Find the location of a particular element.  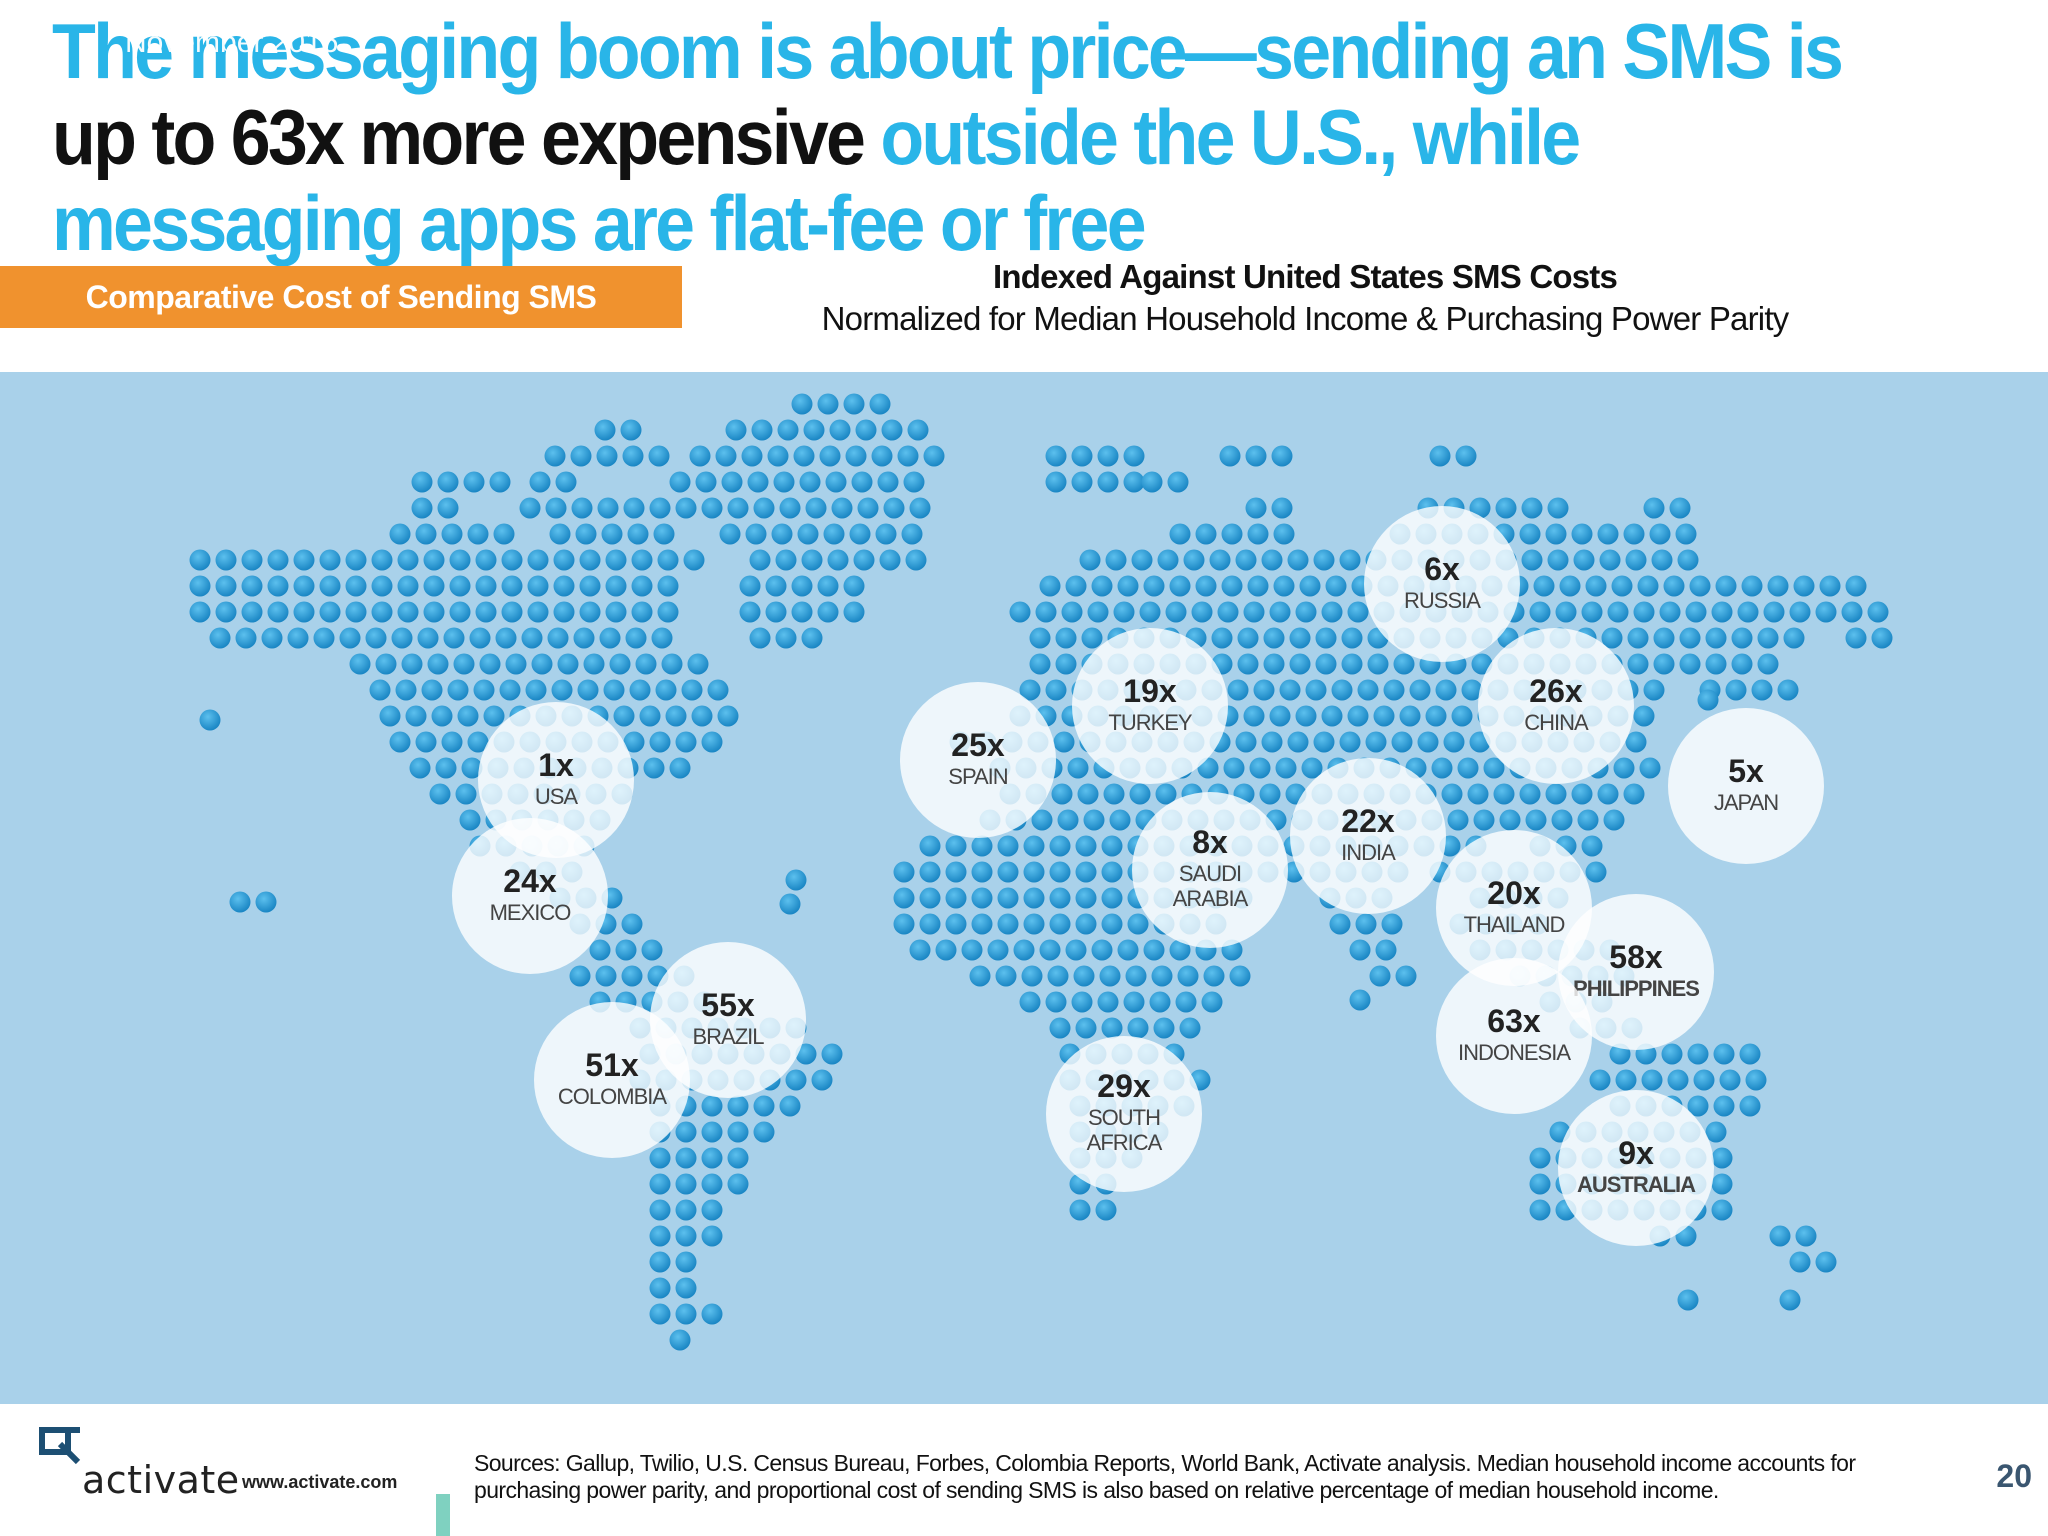

bubble-mexico is located at coordinates (530, 896).